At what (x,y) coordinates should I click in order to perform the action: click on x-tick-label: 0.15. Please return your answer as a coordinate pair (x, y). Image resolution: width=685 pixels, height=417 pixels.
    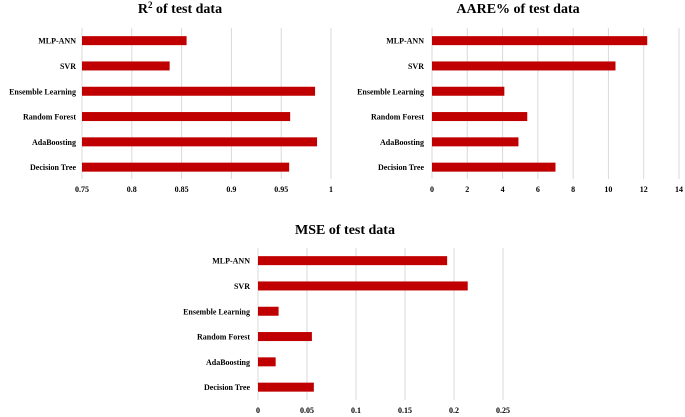
    Looking at the image, I should click on (405, 410).